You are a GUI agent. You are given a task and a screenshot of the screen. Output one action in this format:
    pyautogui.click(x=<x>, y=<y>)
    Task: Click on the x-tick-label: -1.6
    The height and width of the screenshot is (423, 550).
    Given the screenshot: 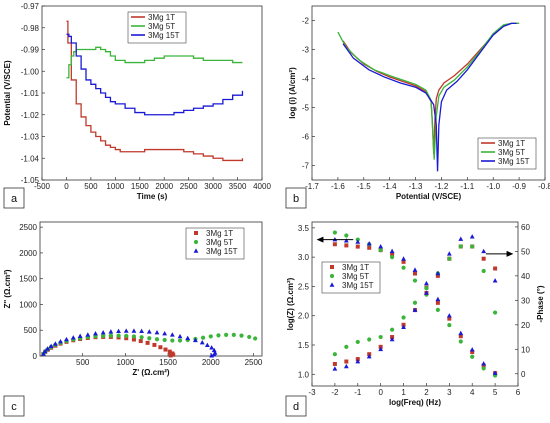 What is the action you would take?
    pyautogui.click(x=338, y=186)
    